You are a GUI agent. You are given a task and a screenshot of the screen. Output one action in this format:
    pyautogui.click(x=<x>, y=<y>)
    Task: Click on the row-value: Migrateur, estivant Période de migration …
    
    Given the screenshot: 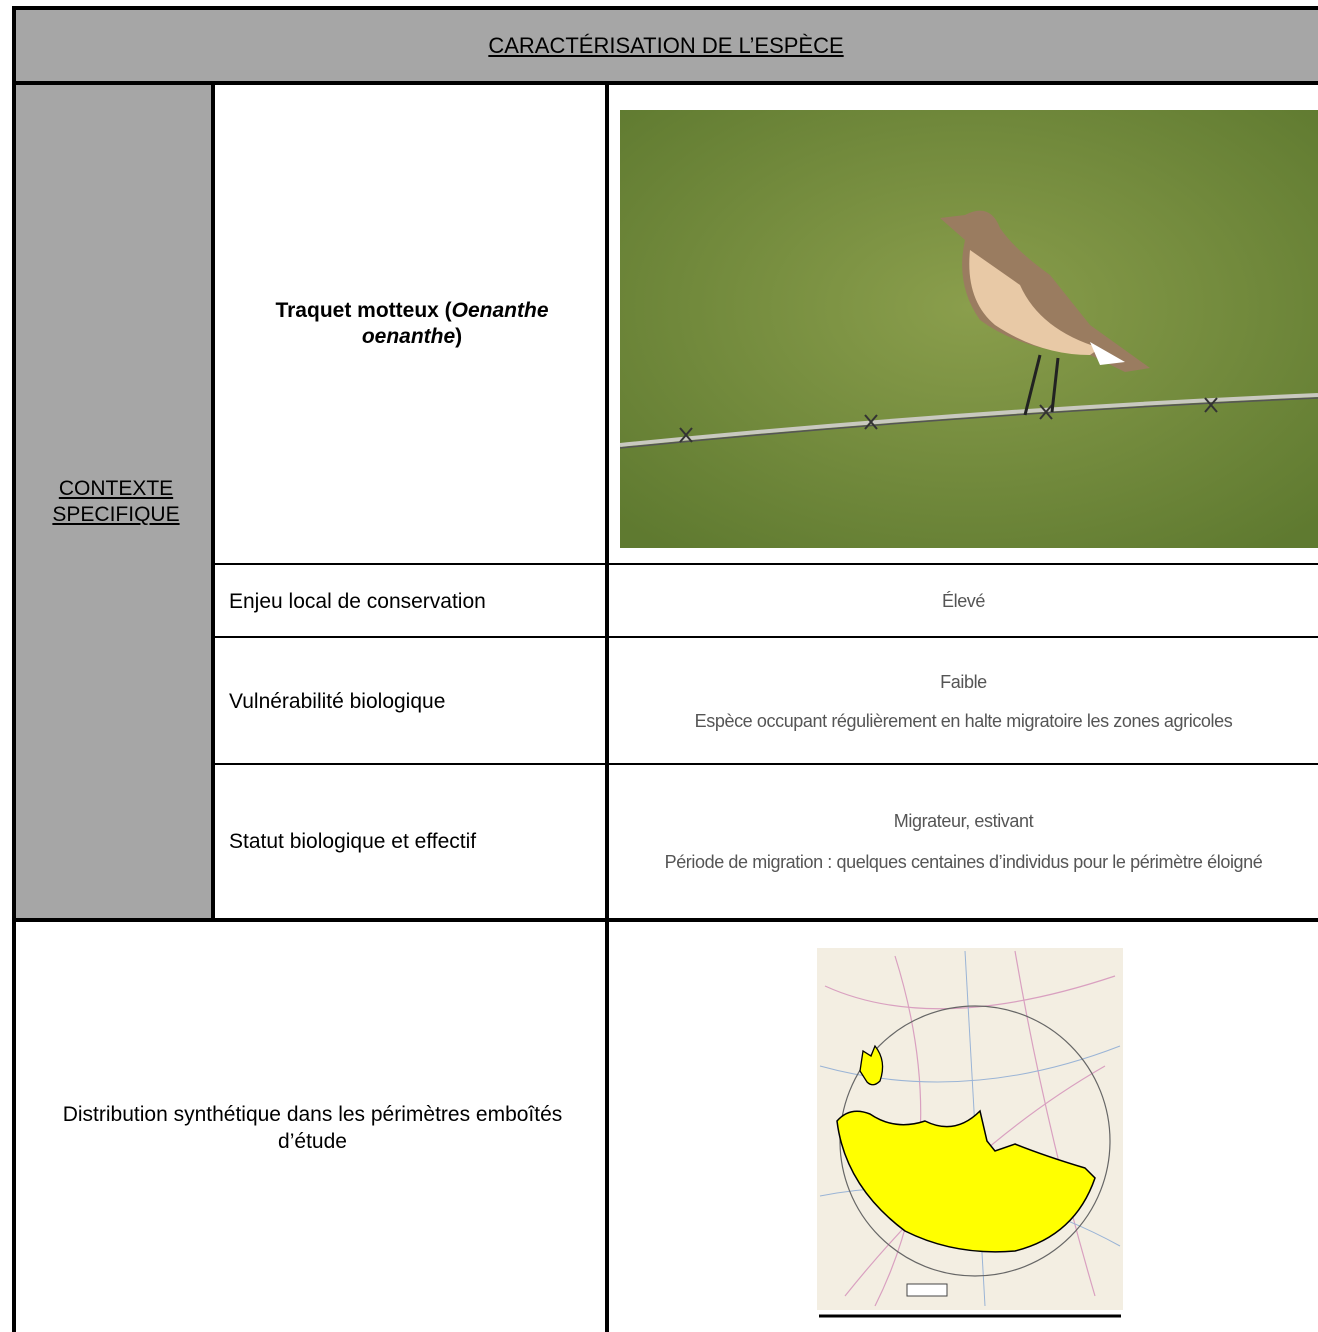 What is the action you would take?
    pyautogui.click(x=963, y=842)
    